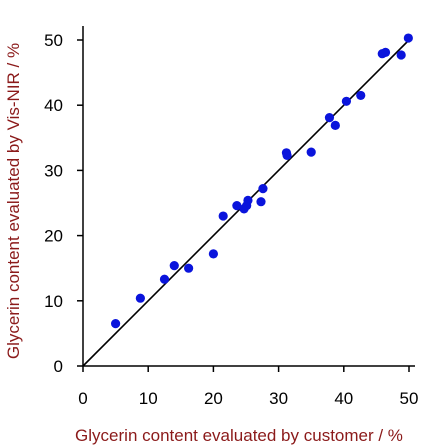  I want to click on y-axis-ticks, so click(80, 203).